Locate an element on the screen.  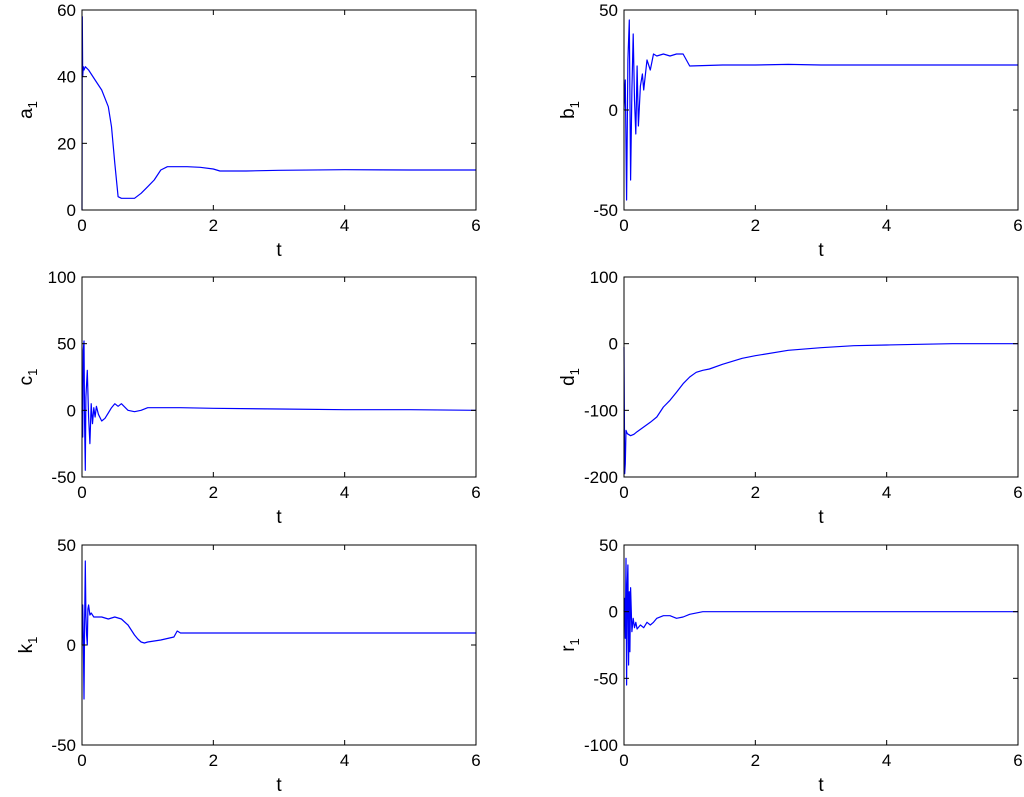
subplot-6: 0 2 4 6 -100 -50 0 50 t r1 is located at coordinates (790, 666).